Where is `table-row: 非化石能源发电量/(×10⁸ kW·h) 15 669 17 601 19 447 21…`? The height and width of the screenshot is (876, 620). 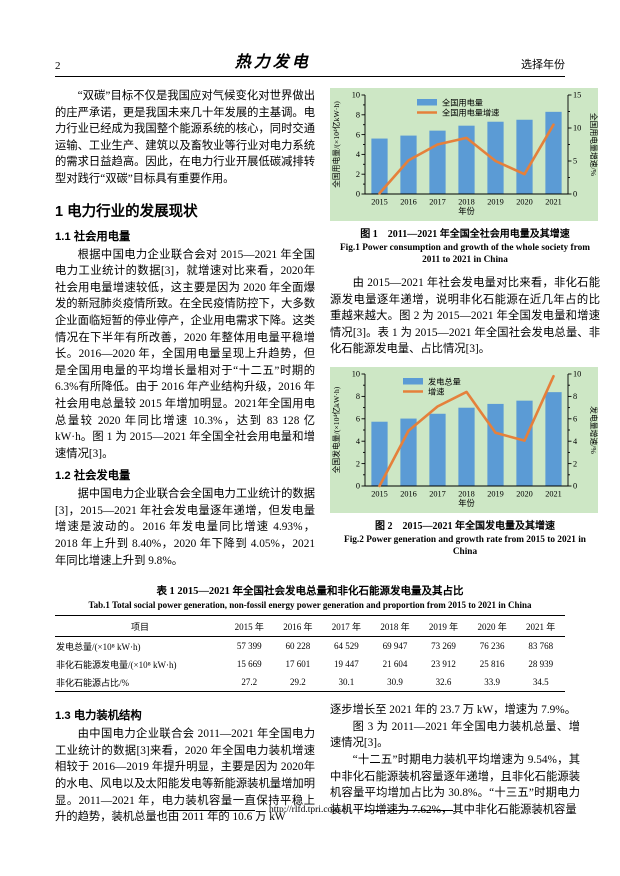 table-row: 非化石能源发电量/(×10⁸ kW·h) 15 669 17 601 19 447 21… is located at coordinates (310, 664).